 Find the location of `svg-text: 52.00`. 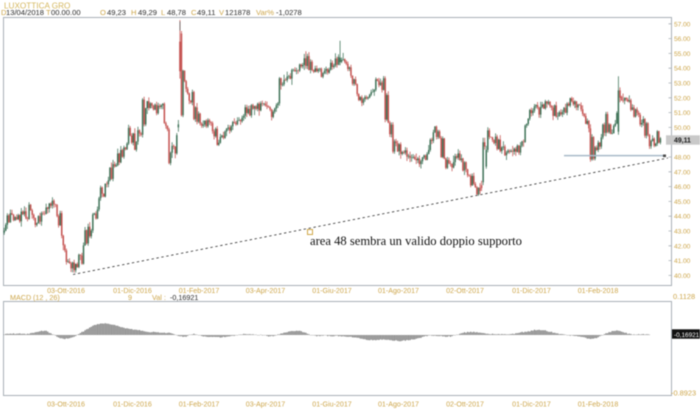

svg-text: 52.00 is located at coordinates (682, 98).